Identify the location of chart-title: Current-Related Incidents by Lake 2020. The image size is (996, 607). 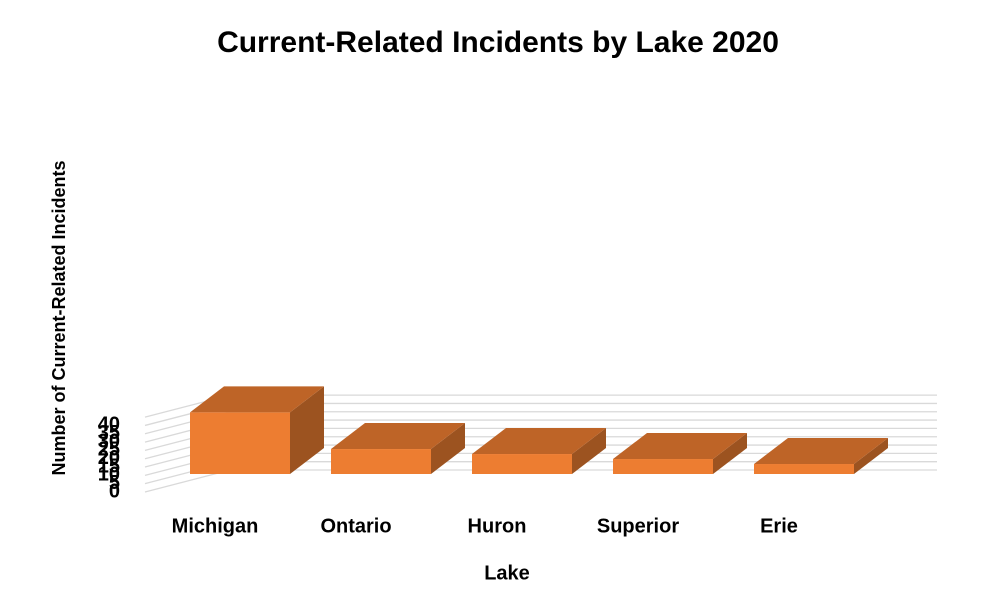
(498, 42).